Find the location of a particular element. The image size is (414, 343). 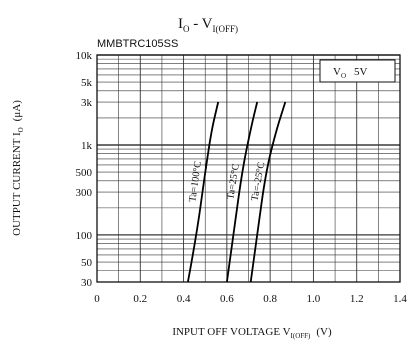

x-axis-label: INPUT OFF VOLTAGE VI(OFF) (V) is located at coordinates (252, 333).